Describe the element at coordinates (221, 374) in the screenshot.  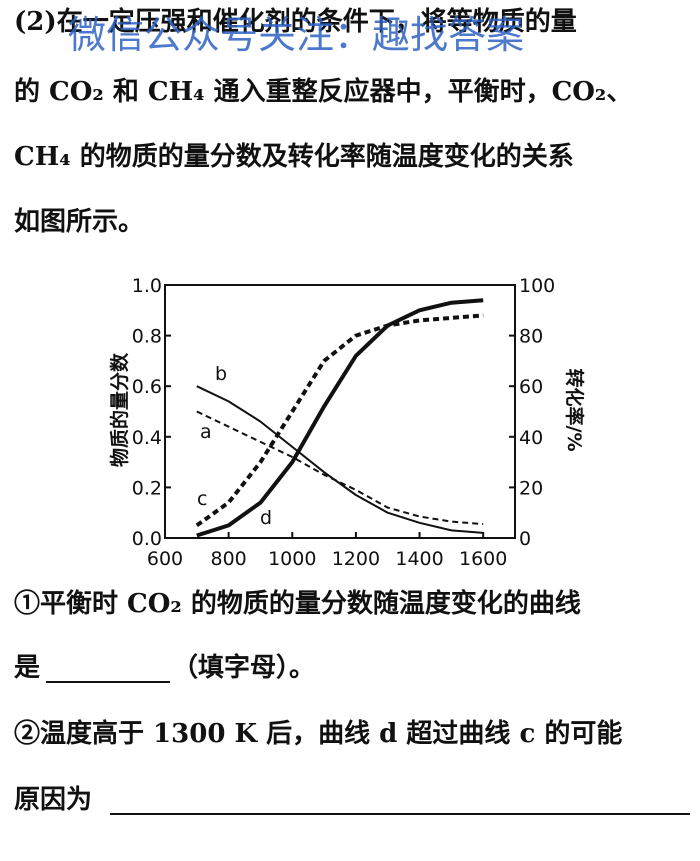
I see `curve-label: b` at that location.